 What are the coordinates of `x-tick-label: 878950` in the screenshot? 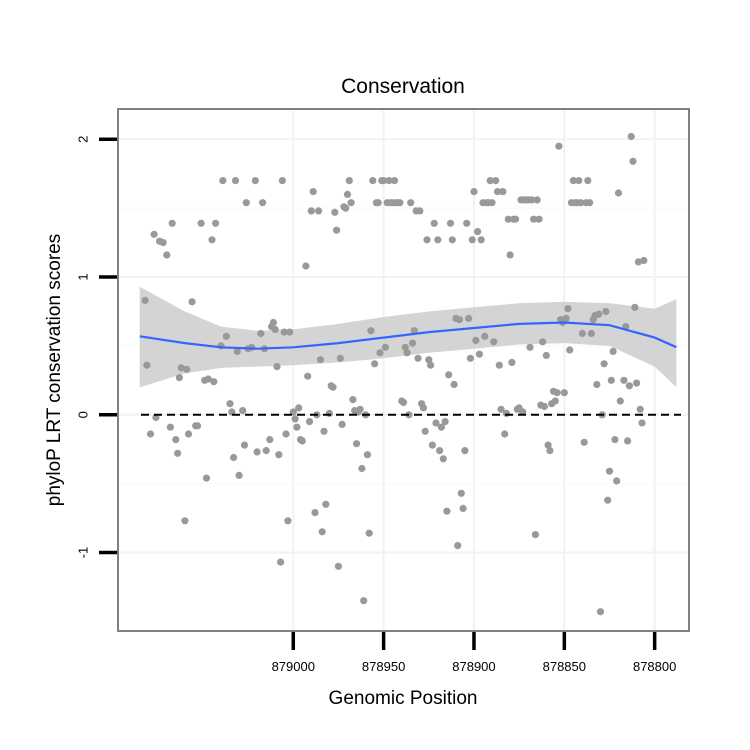 It's located at (383, 666).